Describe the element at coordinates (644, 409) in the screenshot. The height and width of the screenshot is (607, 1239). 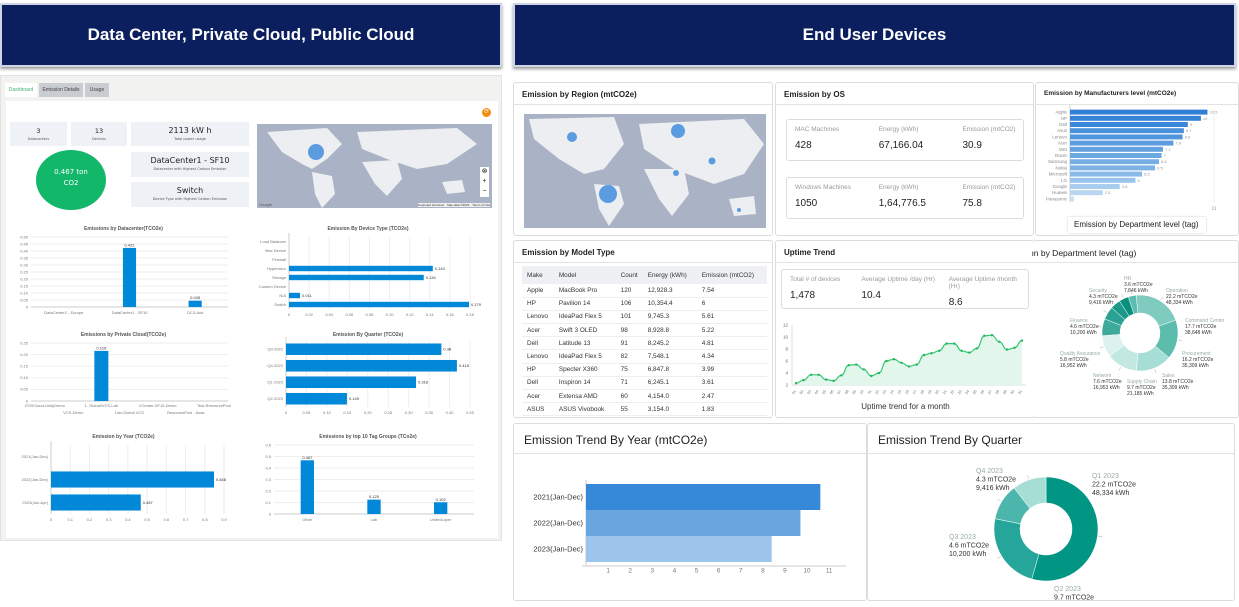
I see `table-row: ASUS ASUS Vivobook 55 3,154.0 1.83` at that location.